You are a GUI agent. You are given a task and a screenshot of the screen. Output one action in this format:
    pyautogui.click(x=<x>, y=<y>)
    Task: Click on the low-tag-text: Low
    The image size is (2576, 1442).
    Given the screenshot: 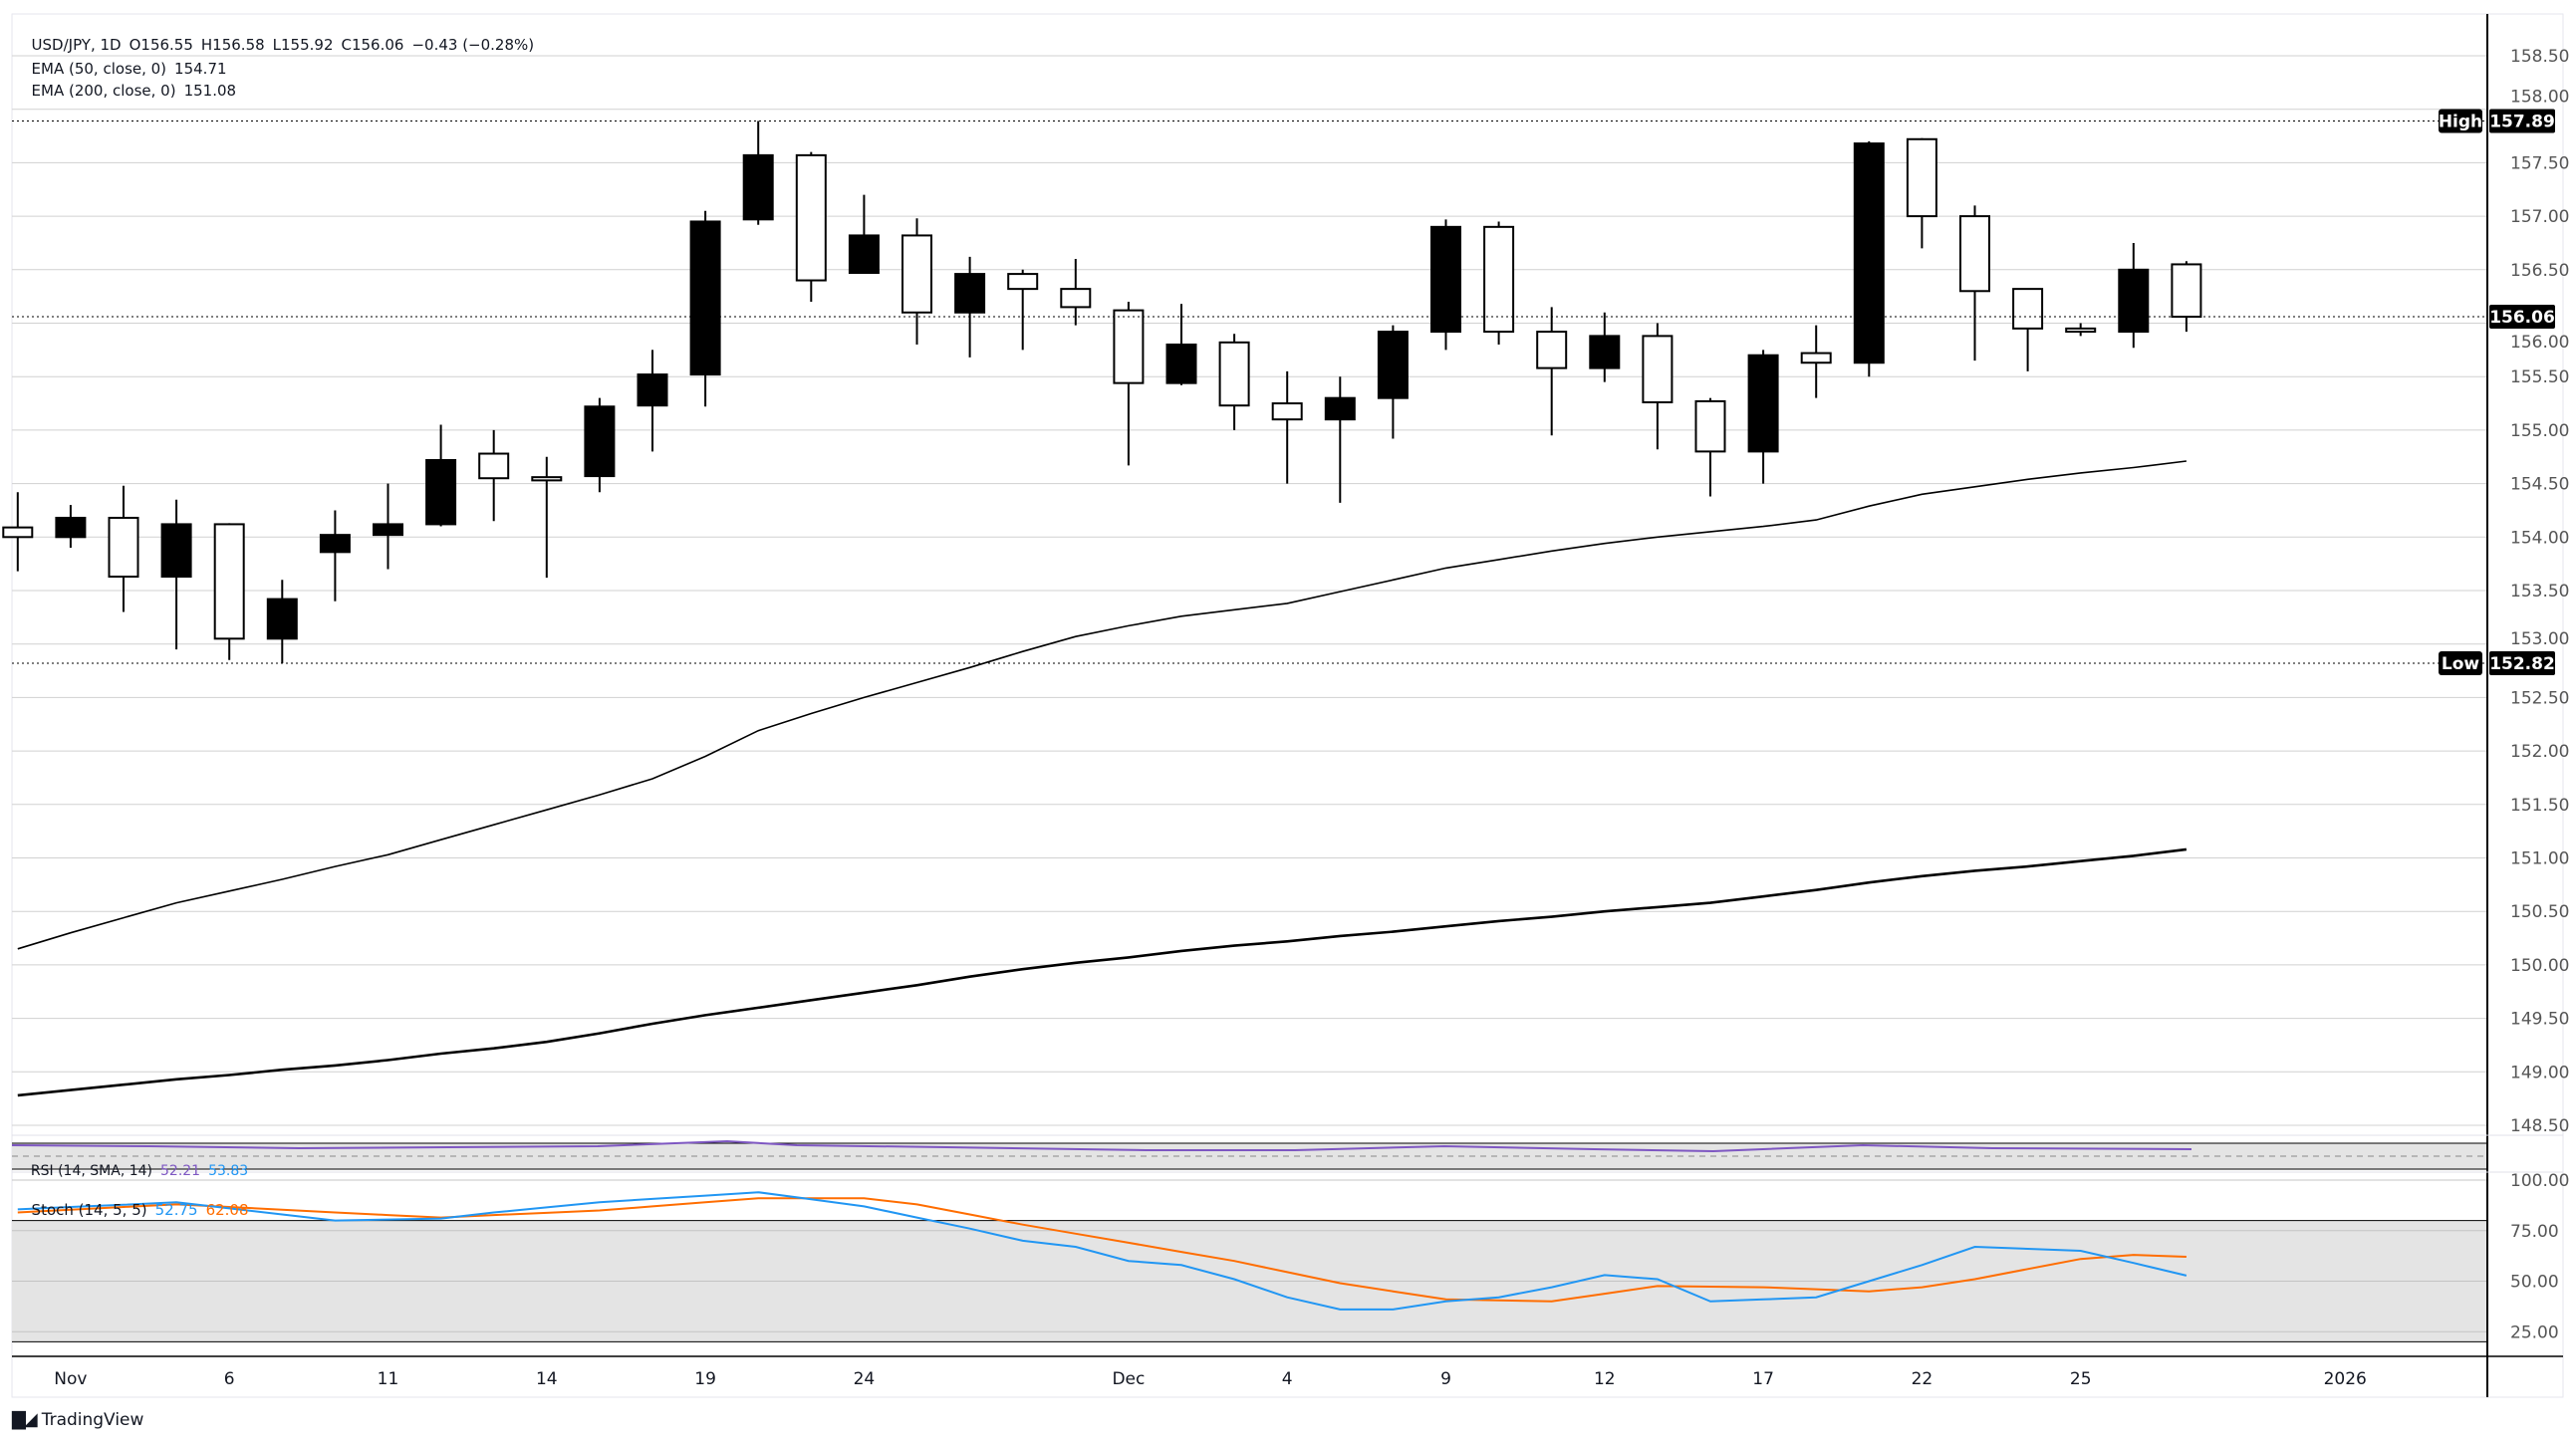 What is the action you would take?
    pyautogui.click(x=2461, y=664)
    